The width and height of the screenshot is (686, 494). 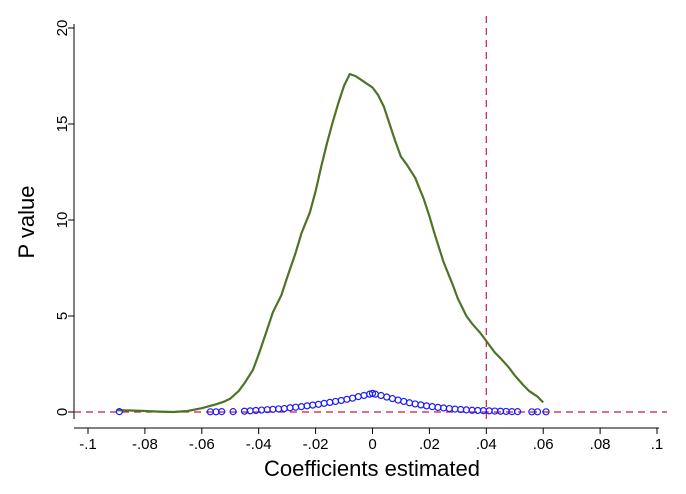 I want to click on x-tick-label: .08, so click(x=600, y=444).